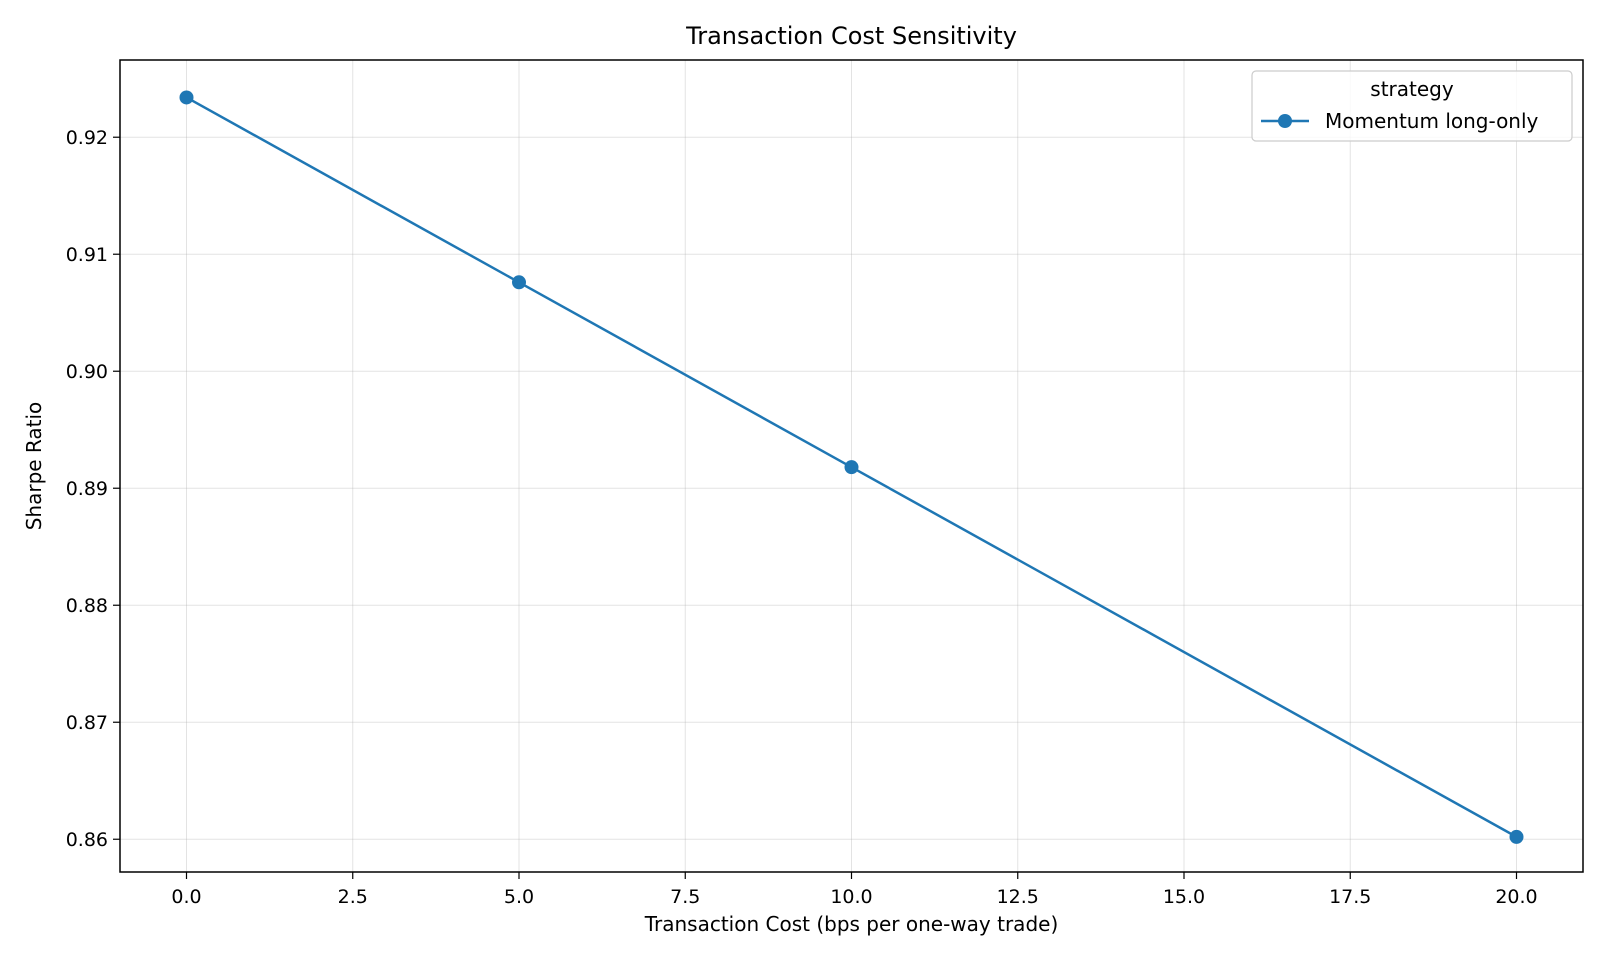  Describe the element at coordinates (87, 840) in the screenshot. I see `y-tick-label: 0.86` at that location.